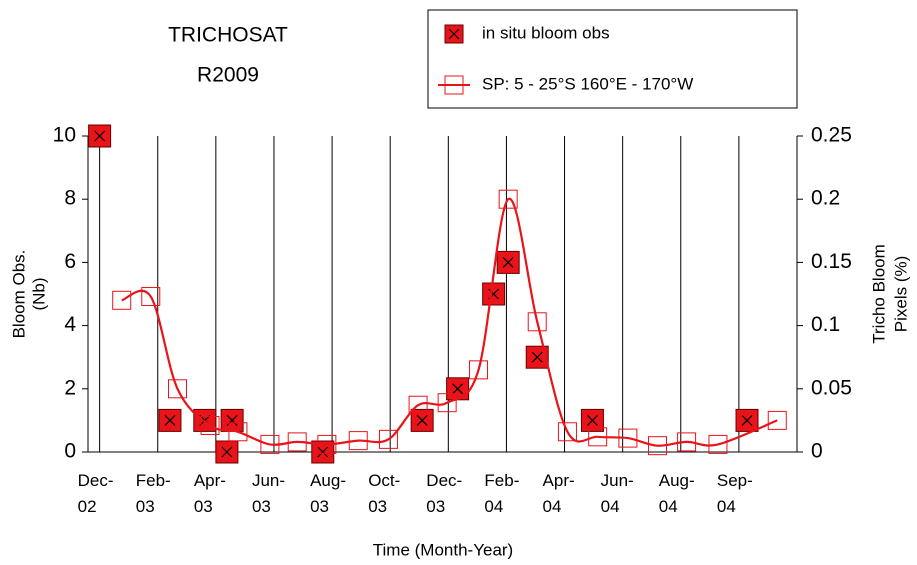 This screenshot has width=917, height=565. I want to click on chart-subtitle: R2009, so click(228, 75).